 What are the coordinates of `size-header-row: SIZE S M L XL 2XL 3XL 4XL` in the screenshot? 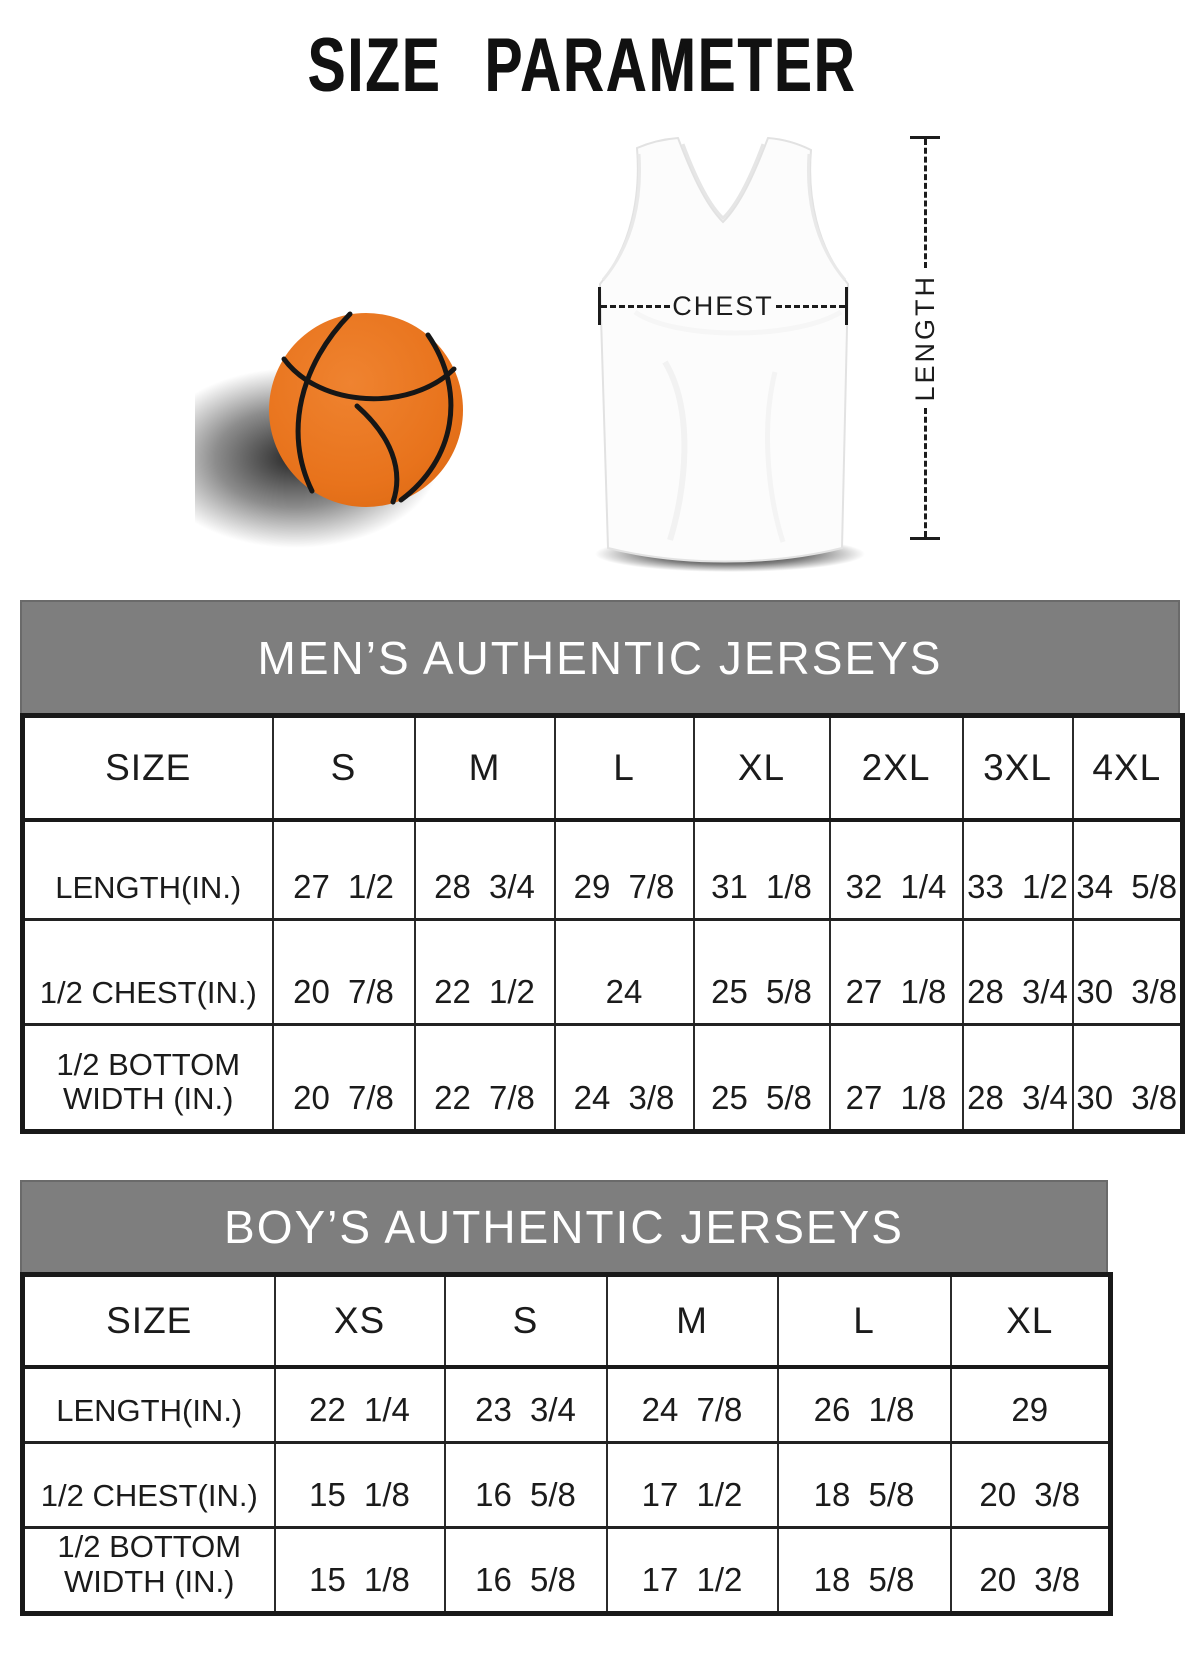 It's located at (602, 768).